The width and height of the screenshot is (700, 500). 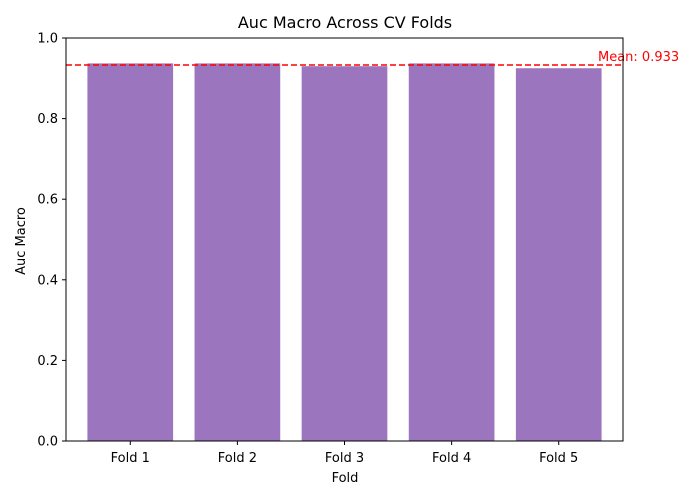 I want to click on y-tick-label: 0.6, so click(x=47, y=200).